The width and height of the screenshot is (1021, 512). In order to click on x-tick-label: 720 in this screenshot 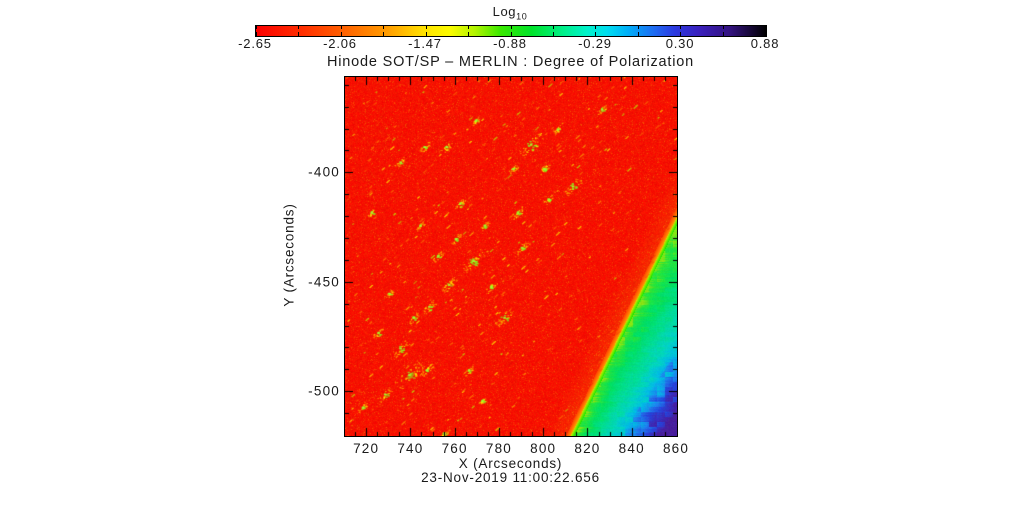, I will do `click(366, 448)`.